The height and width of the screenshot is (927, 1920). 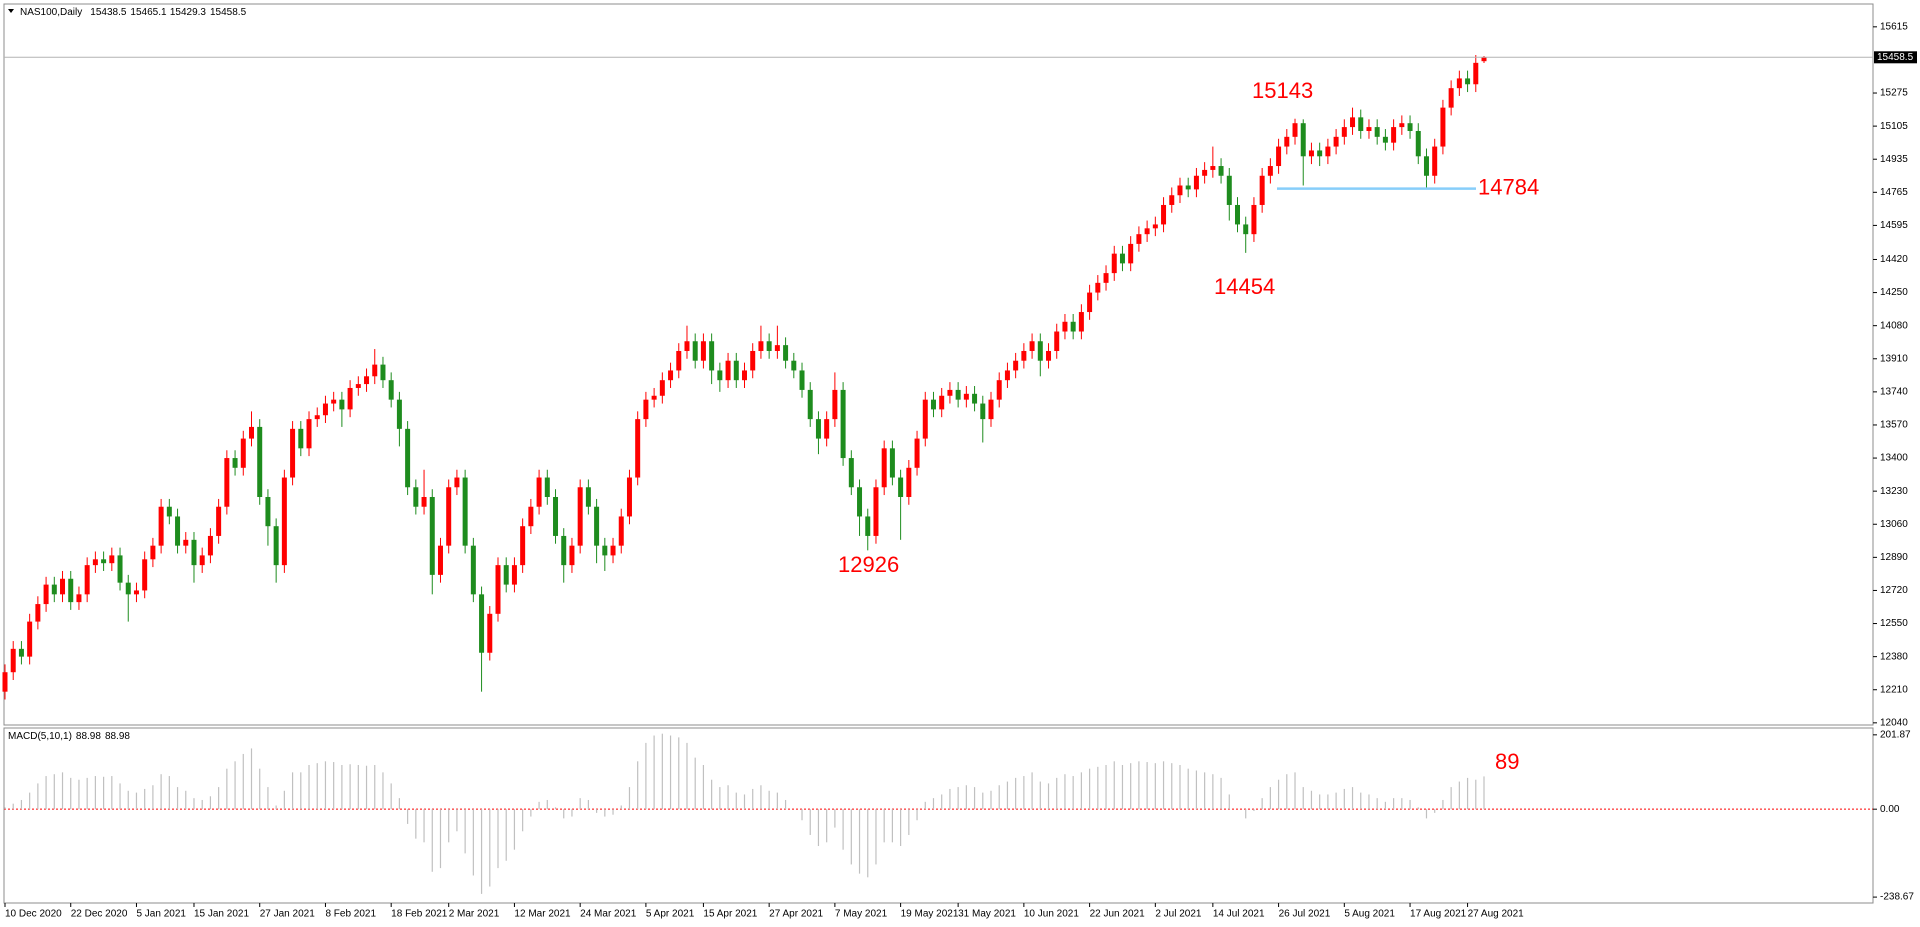 What do you see at coordinates (1894, 325) in the screenshot?
I see `y-tick-label: 14080` at bounding box center [1894, 325].